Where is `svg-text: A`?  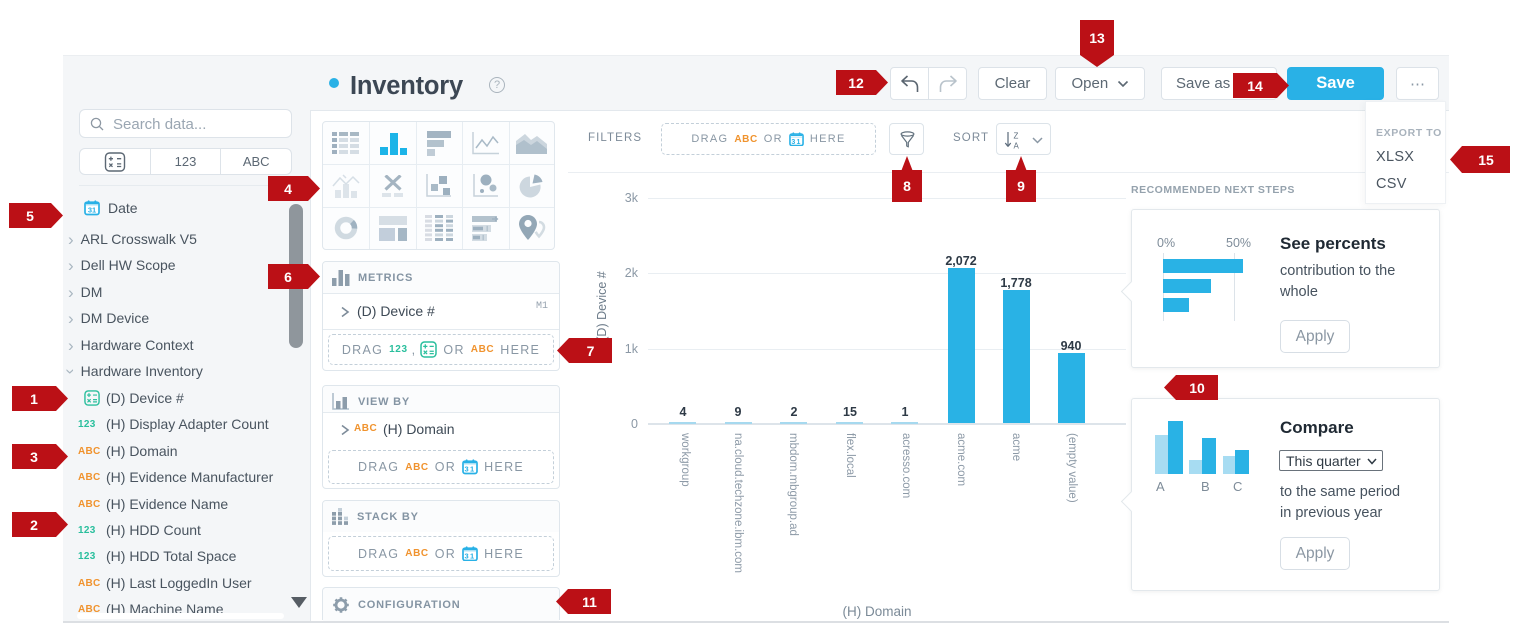 svg-text: A is located at coordinates (1017, 146).